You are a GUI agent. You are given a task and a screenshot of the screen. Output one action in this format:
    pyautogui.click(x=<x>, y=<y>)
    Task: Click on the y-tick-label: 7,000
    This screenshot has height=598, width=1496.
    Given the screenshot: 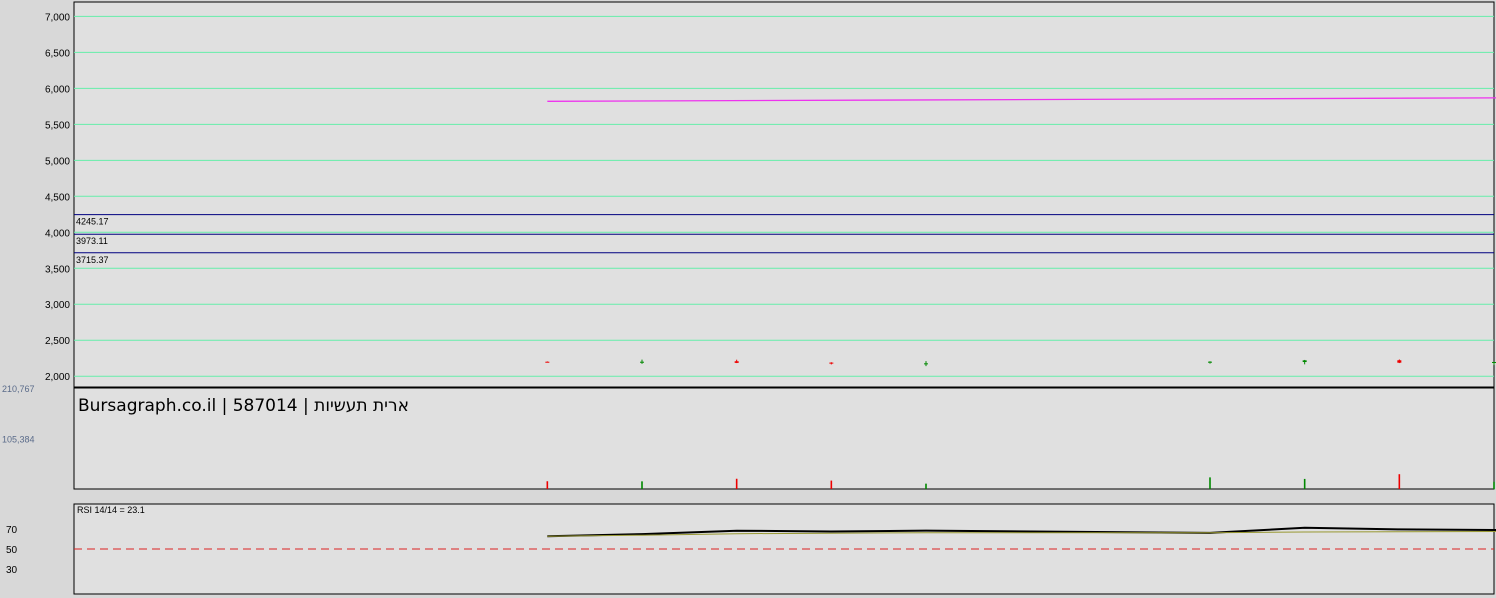 What is the action you would take?
    pyautogui.click(x=57, y=17)
    